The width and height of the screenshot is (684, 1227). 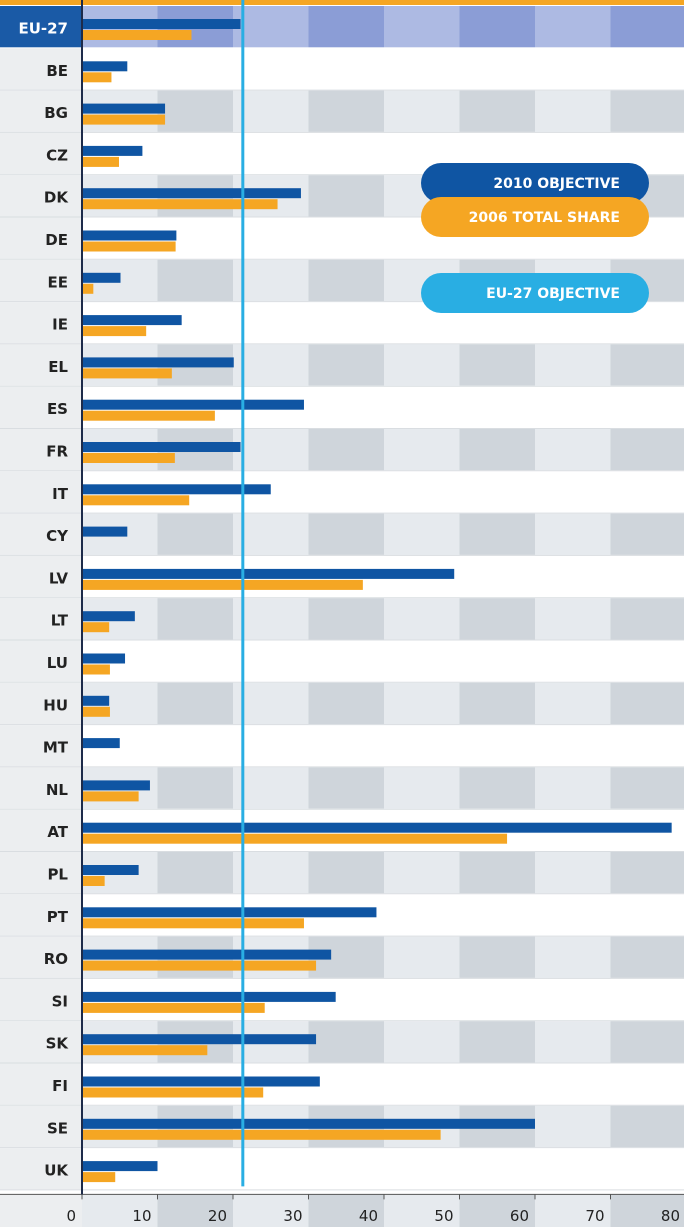 I want to click on y-tick-label: ES, so click(x=57, y=409).